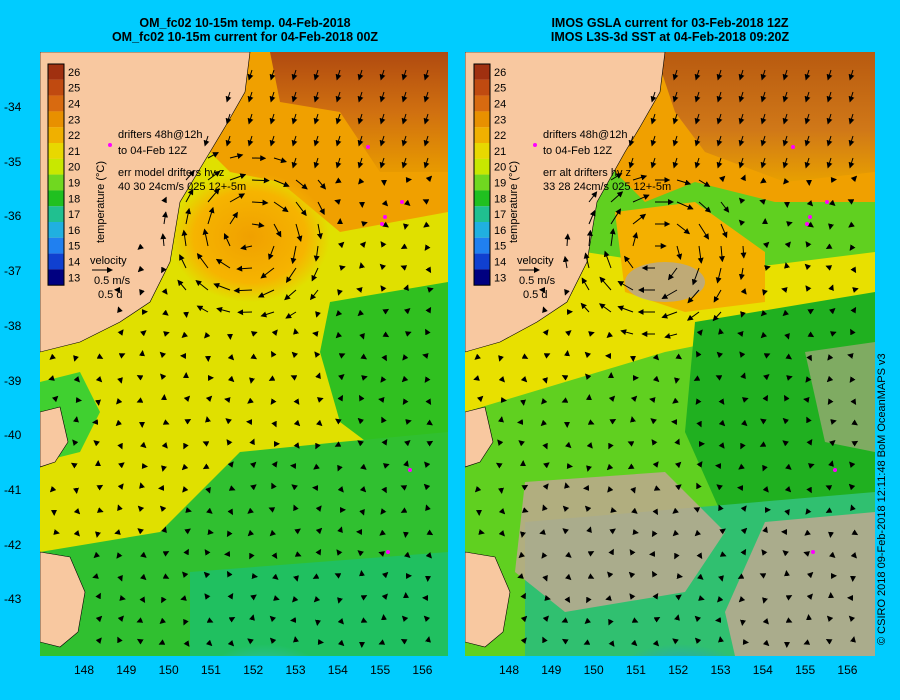 This screenshot has height=700, width=900. I want to click on longitude-tick: 155, so click(380, 670).